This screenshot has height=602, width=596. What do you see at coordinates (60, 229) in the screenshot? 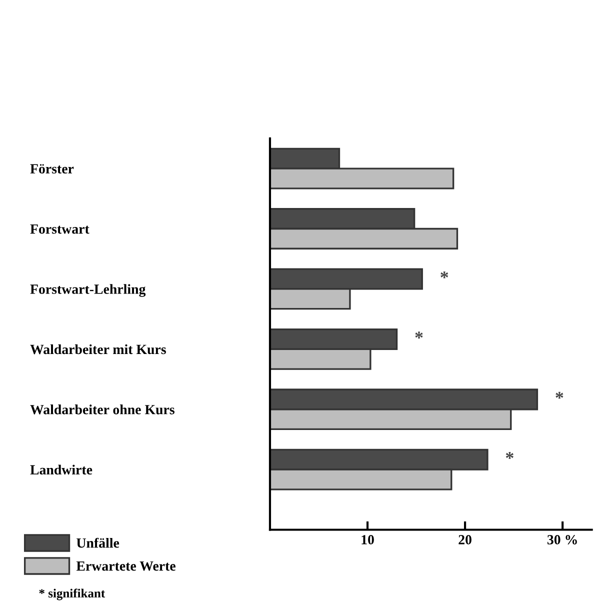
I see `y-tick-label: Forstwart` at bounding box center [60, 229].